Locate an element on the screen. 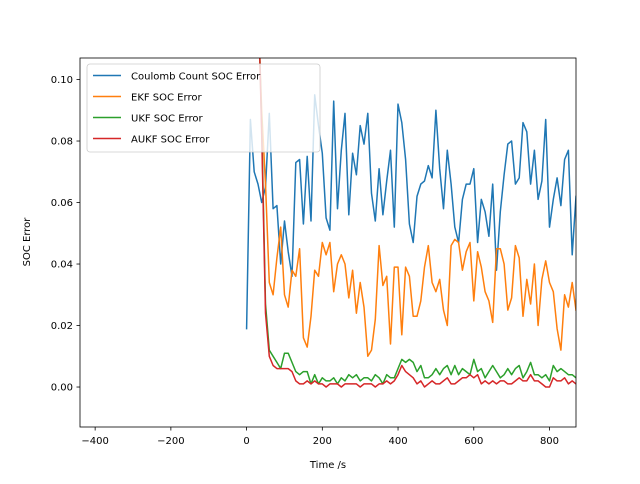 The height and width of the screenshot is (484, 640). y-tick-label: 0.10 is located at coordinates (62, 80).